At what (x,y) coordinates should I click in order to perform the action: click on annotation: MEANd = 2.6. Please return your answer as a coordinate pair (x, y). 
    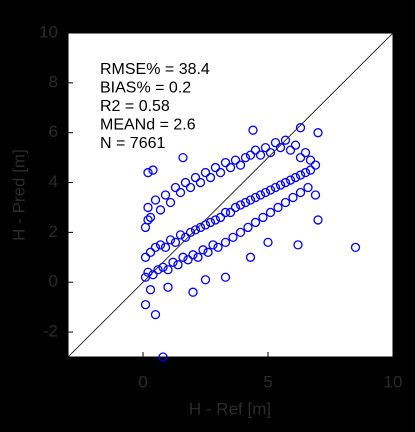
    Looking at the image, I should click on (148, 125).